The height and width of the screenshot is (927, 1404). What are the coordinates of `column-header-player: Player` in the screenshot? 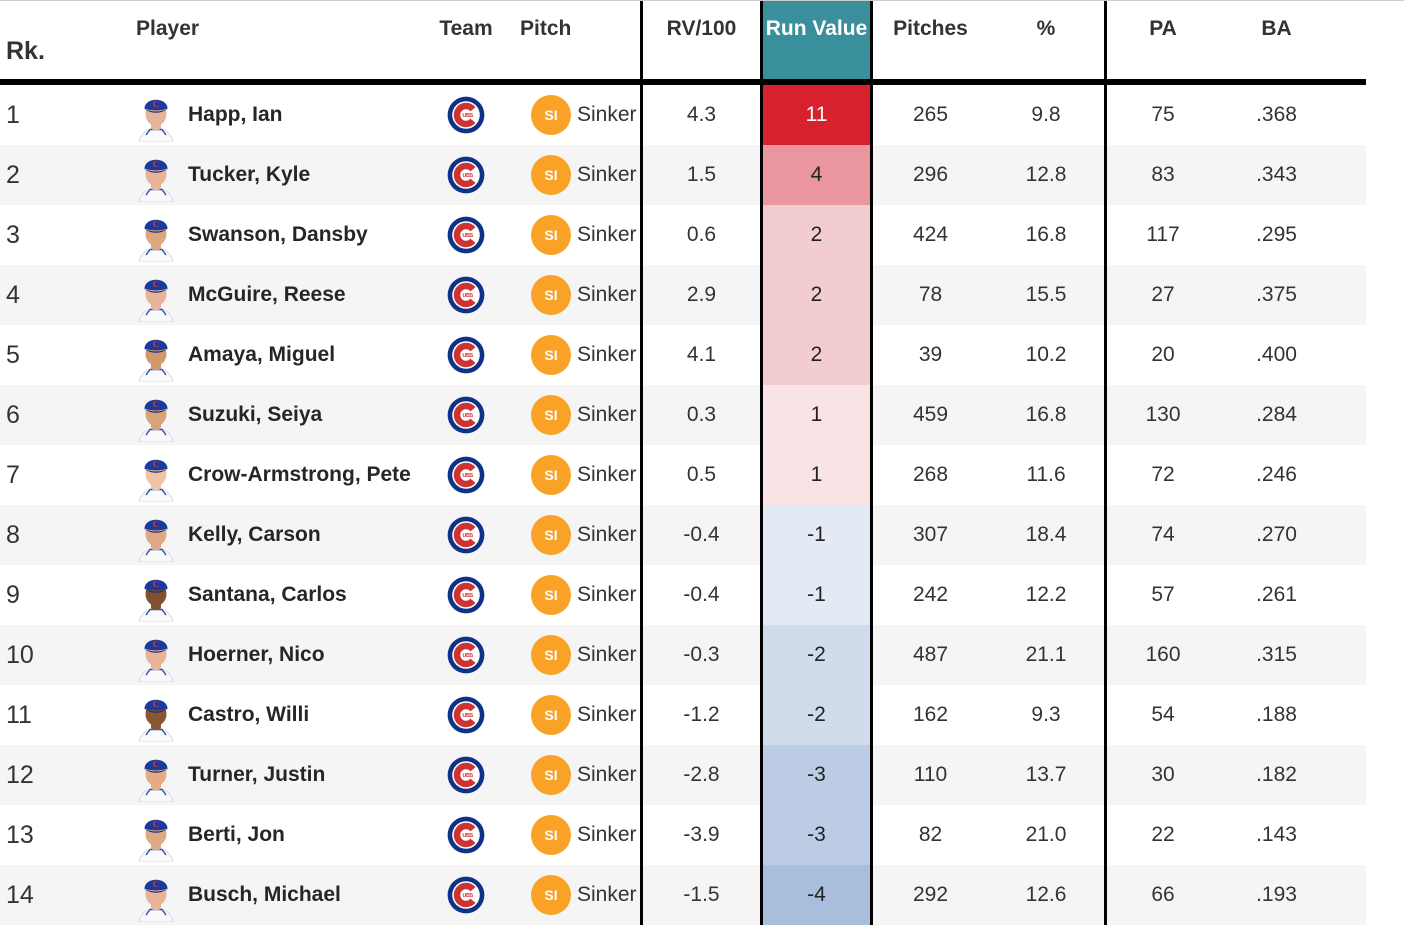 It's located at (168, 28).